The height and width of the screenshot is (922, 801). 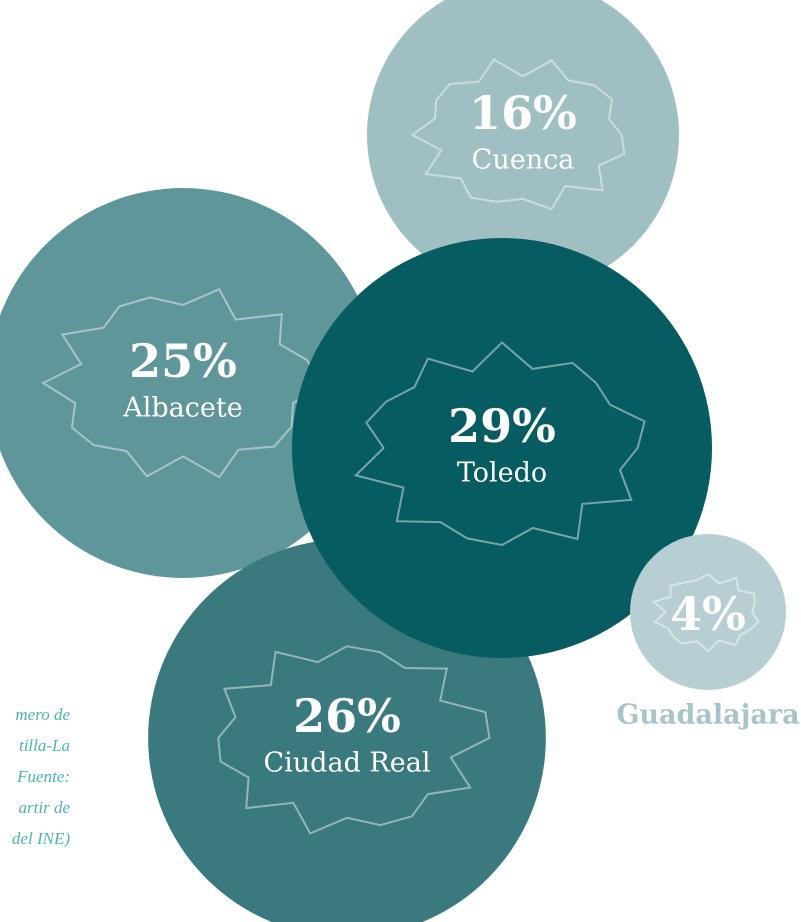 I want to click on value-label: 25%, so click(x=183, y=361).